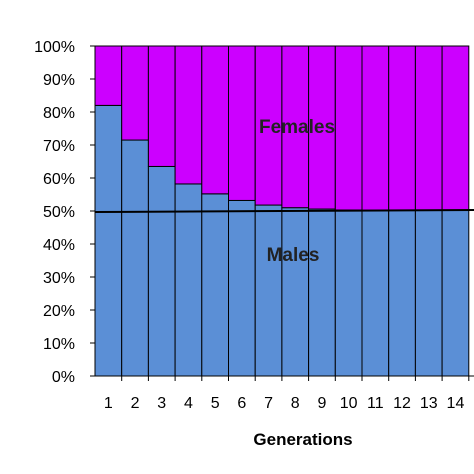  I want to click on x-tick-label-5: 5, so click(215, 403).